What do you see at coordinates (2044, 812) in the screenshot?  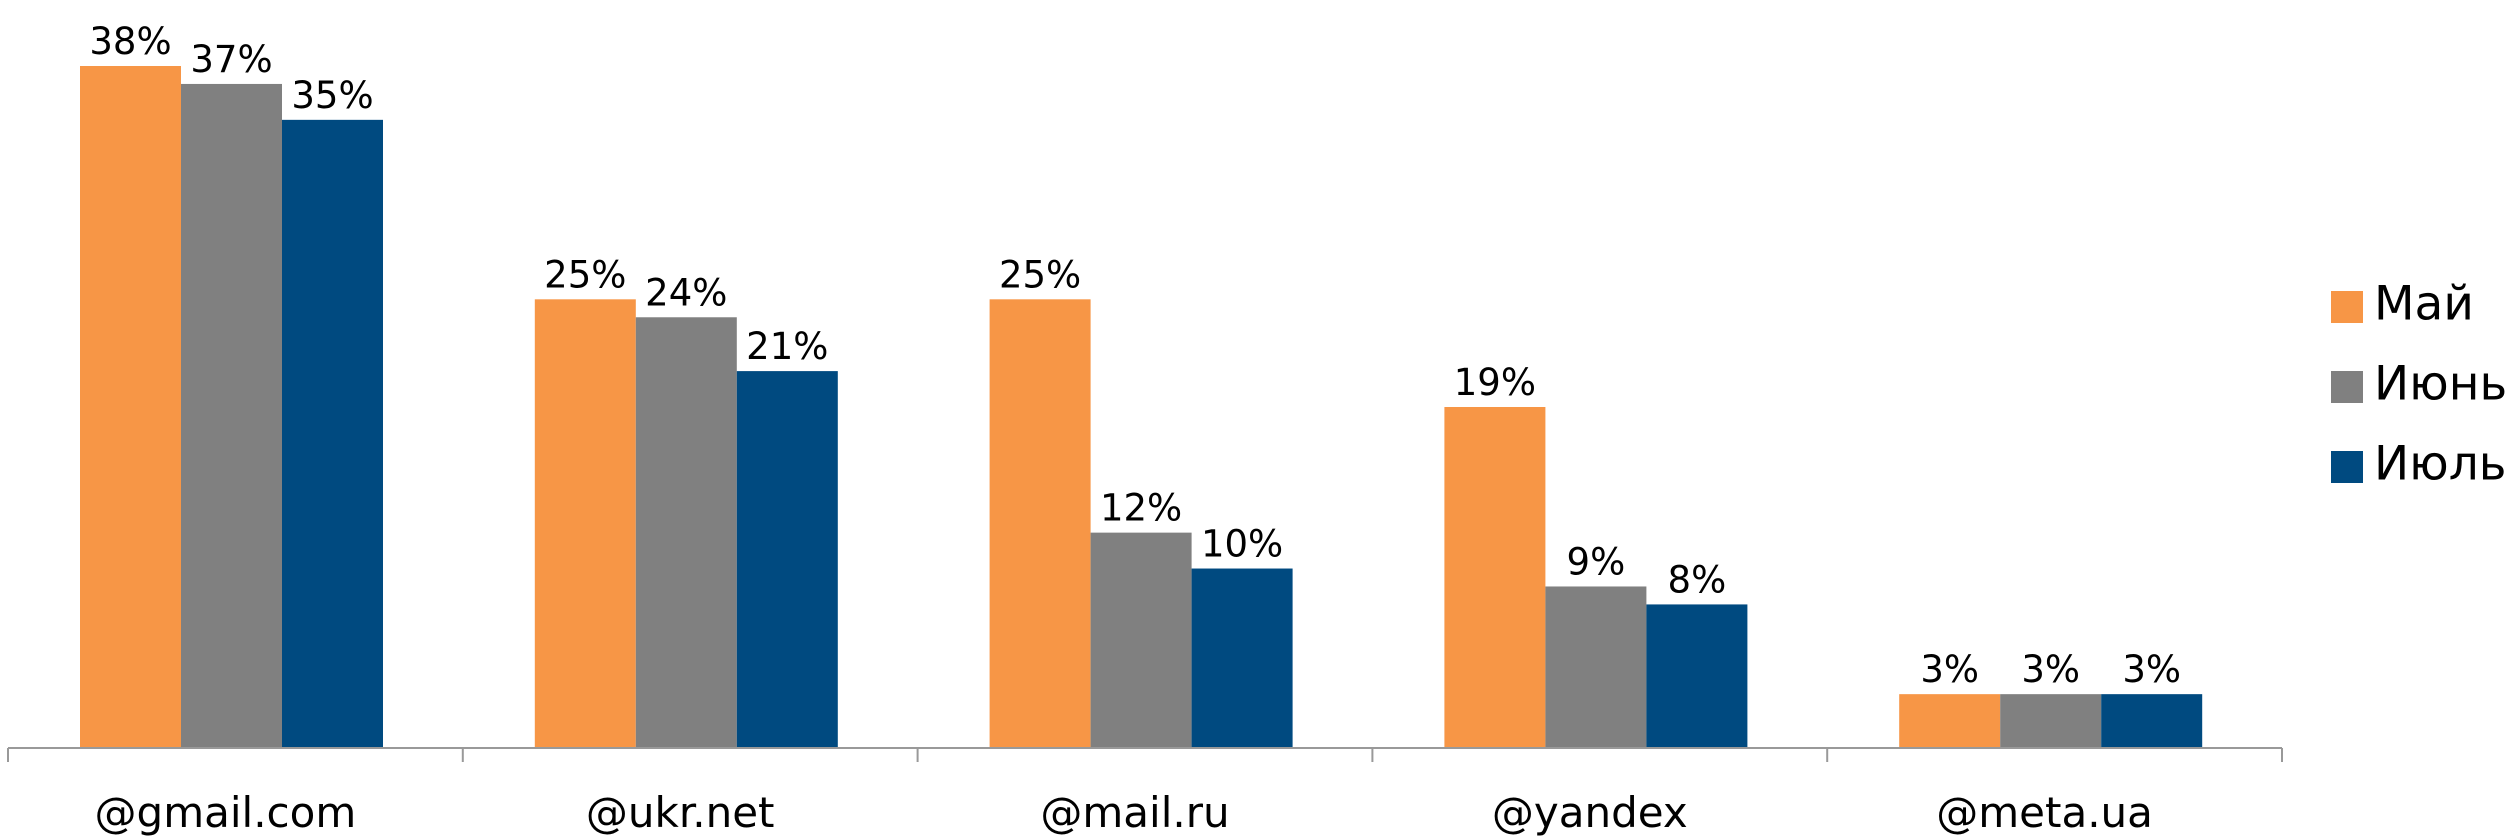 I see `x-tick-label: @meta.ua` at bounding box center [2044, 812].